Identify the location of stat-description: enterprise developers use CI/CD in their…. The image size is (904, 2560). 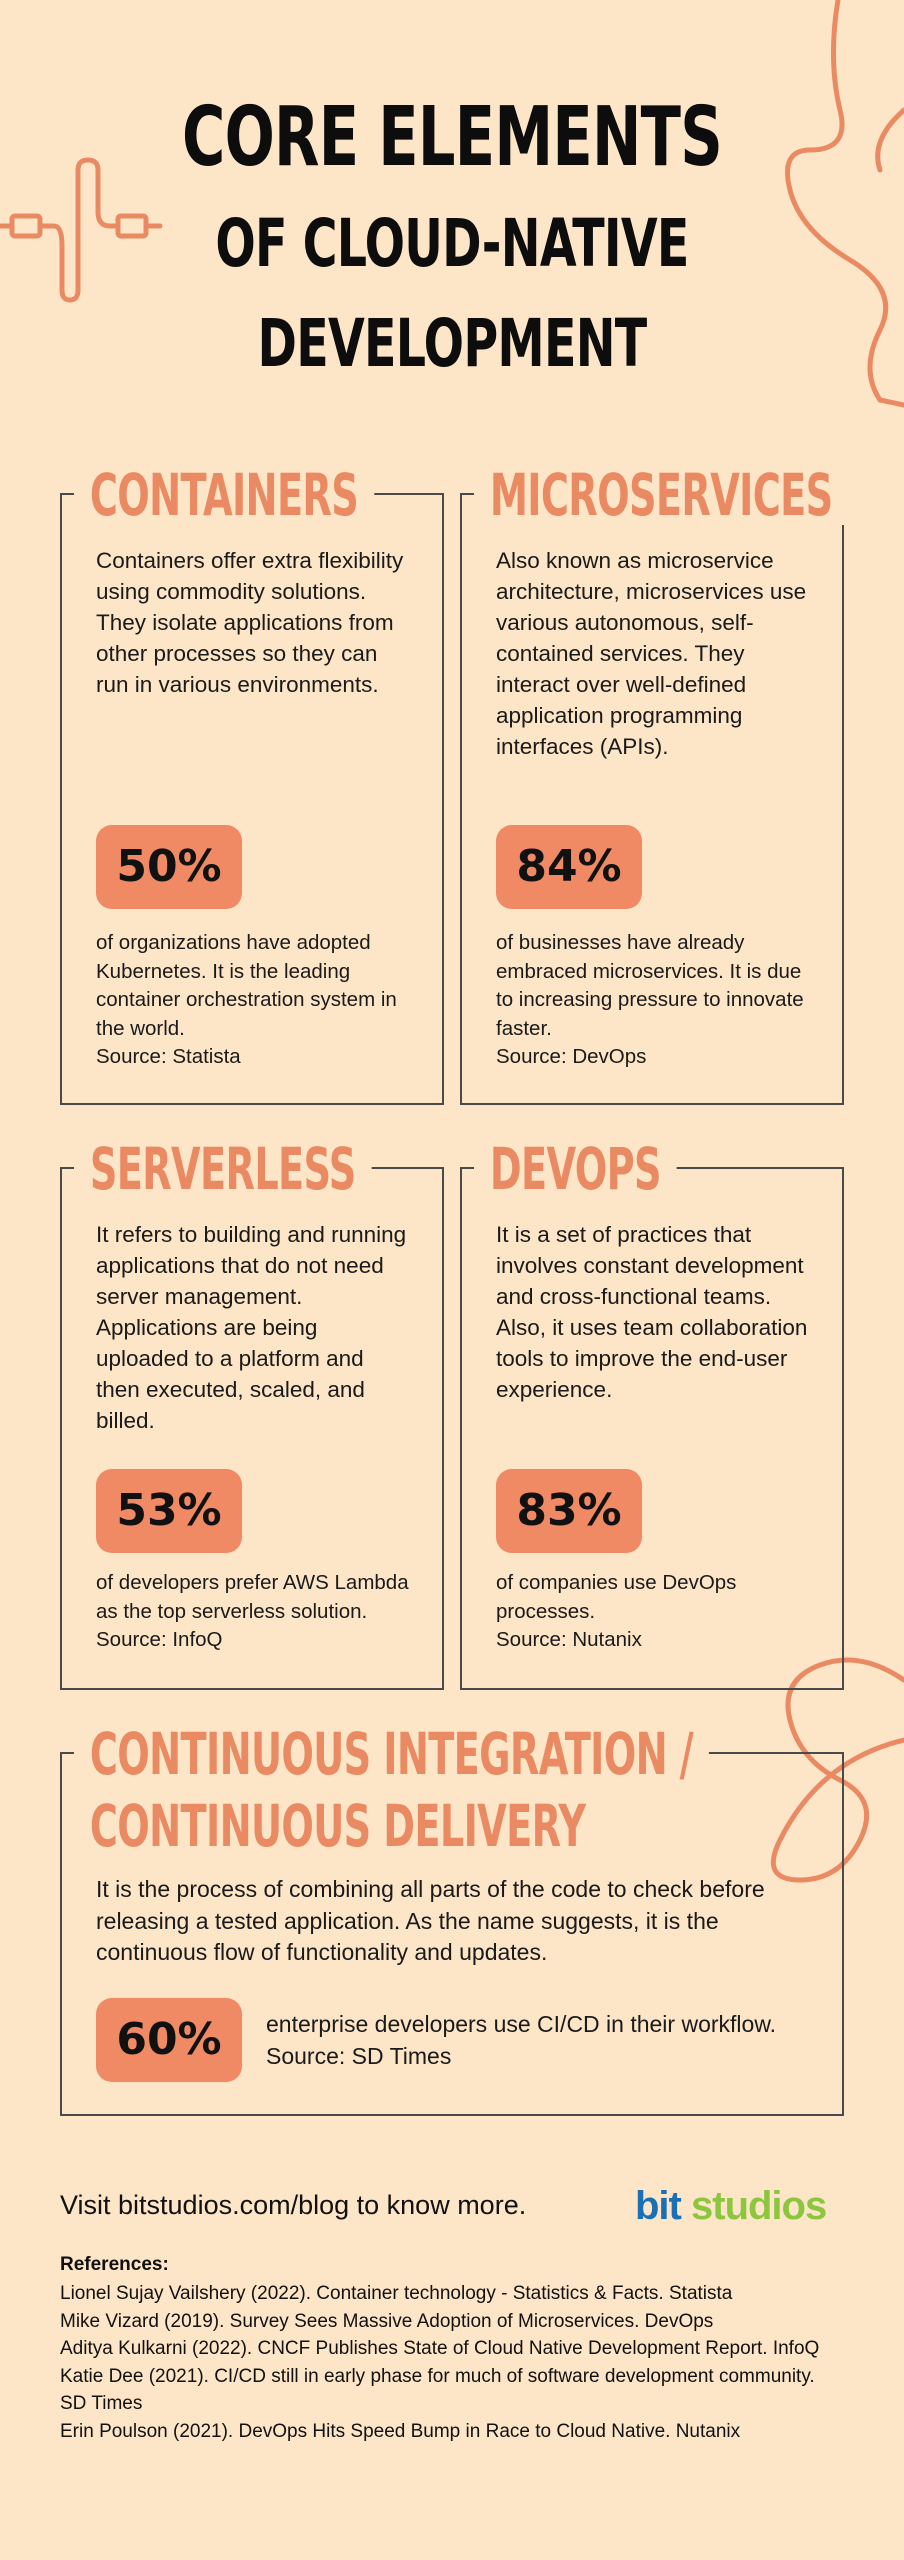
(521, 2024).